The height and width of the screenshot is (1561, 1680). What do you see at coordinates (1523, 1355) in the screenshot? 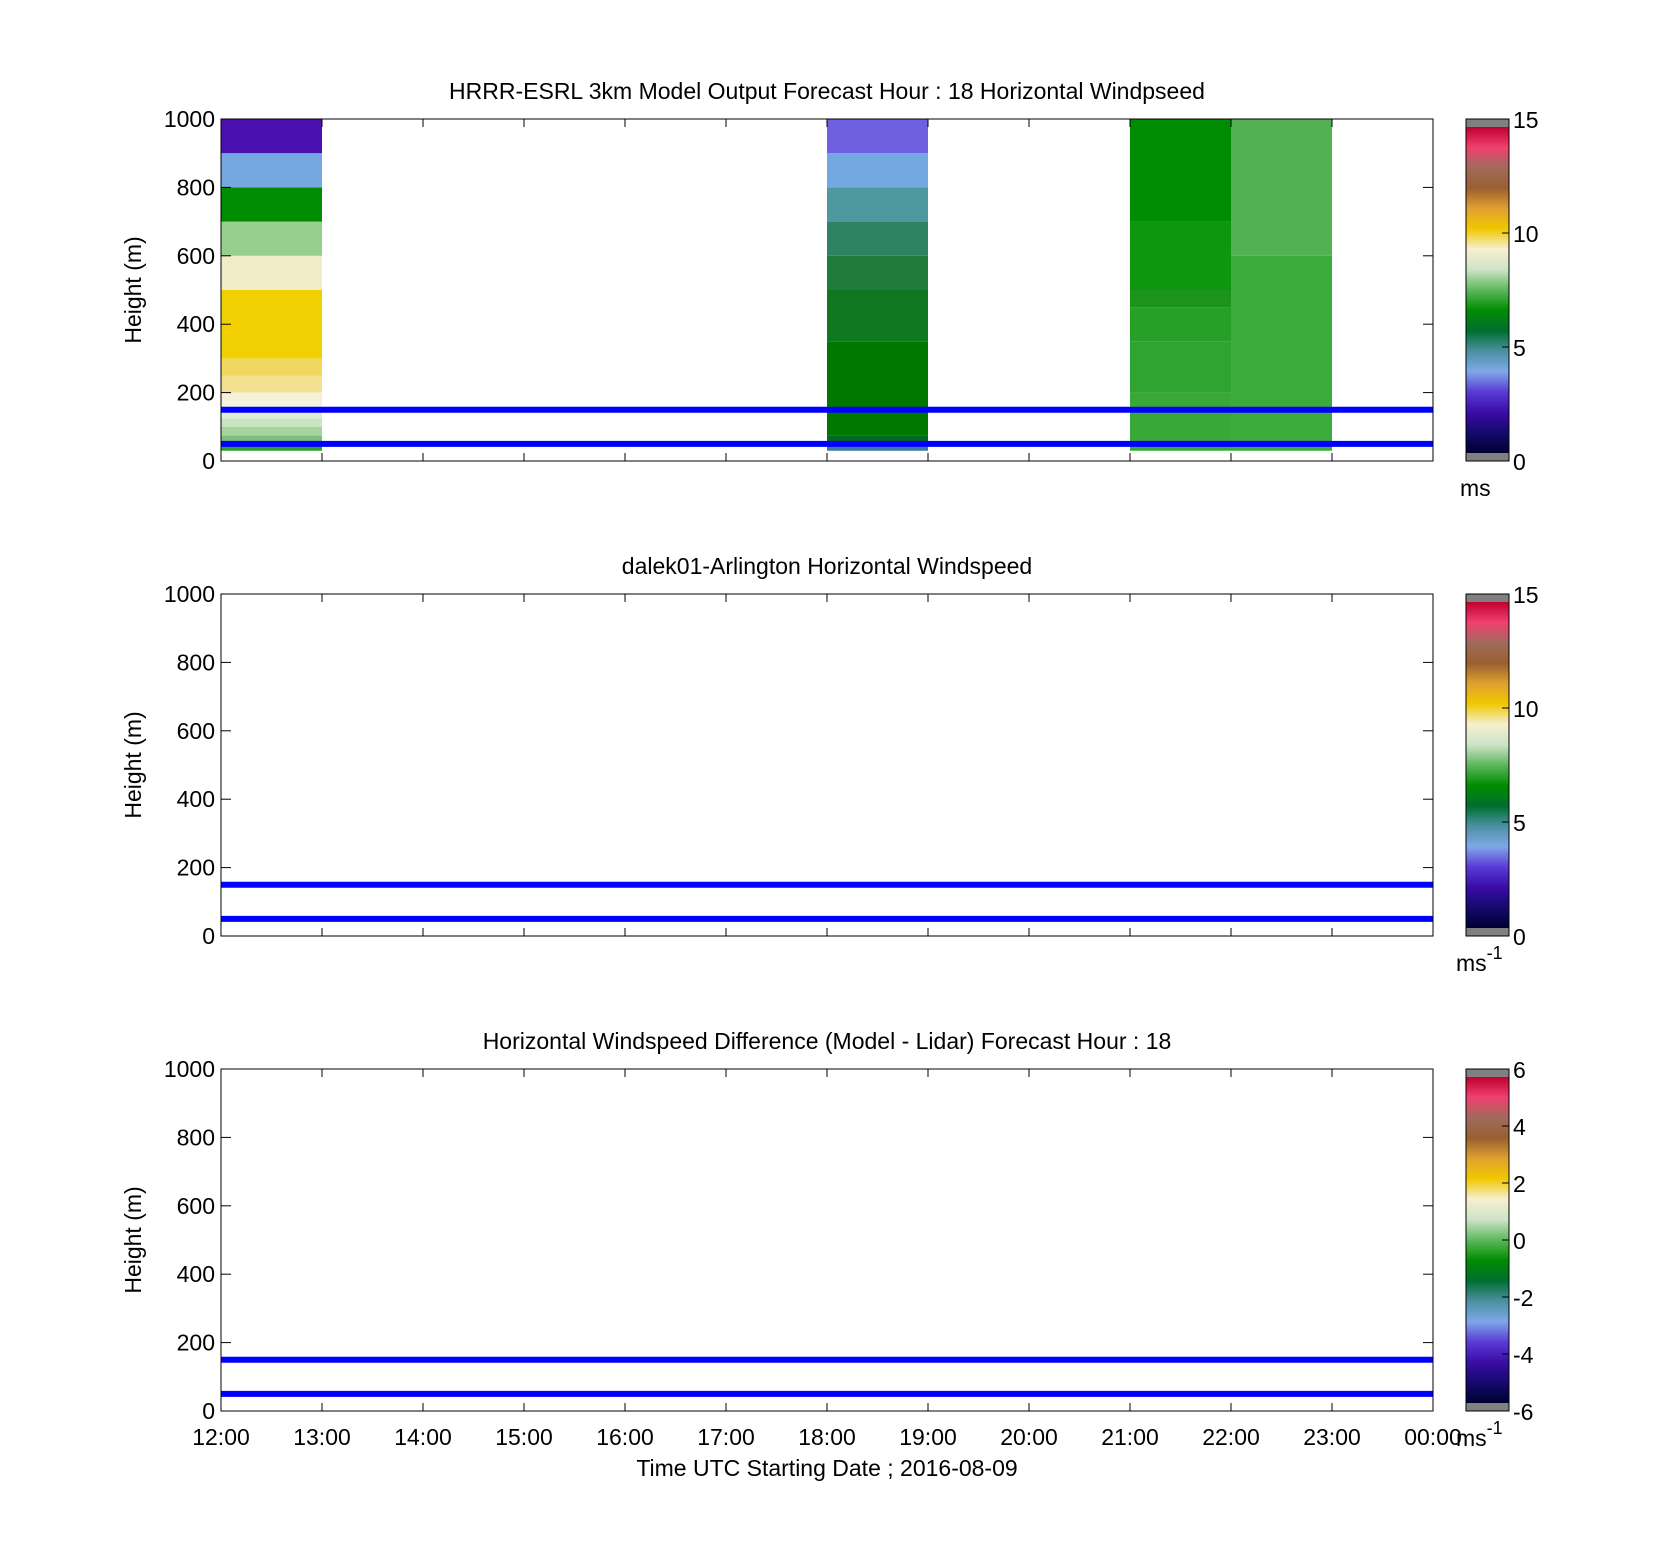
I see `colorbar-tick-label: -4` at bounding box center [1523, 1355].